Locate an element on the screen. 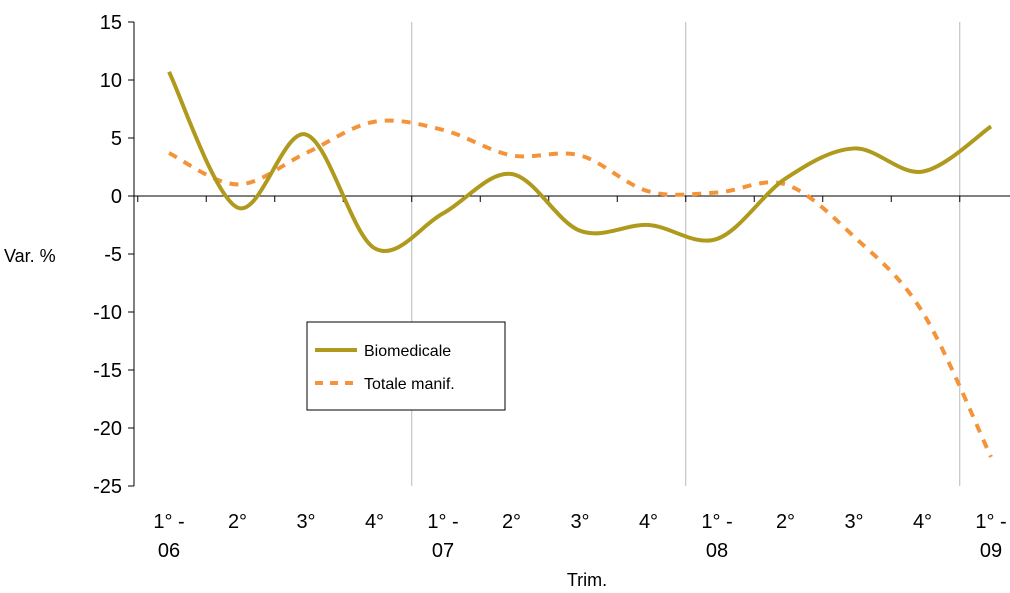 The width and height of the screenshot is (1010, 593). x-tick-label-year: 06 is located at coordinates (169, 551).